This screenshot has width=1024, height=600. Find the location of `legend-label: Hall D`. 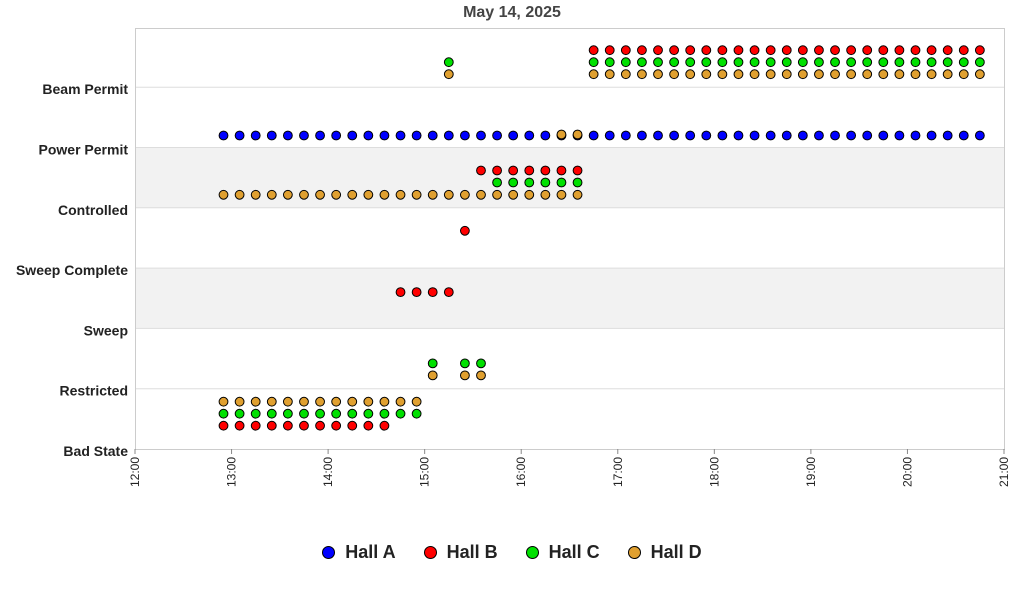

legend-label: Hall D is located at coordinates (676, 552).